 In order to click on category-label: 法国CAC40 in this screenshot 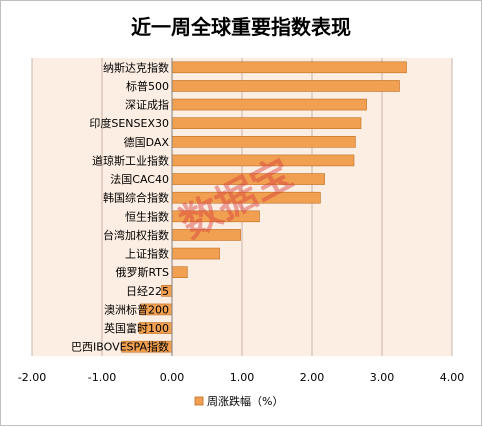, I will do `click(139, 179)`.